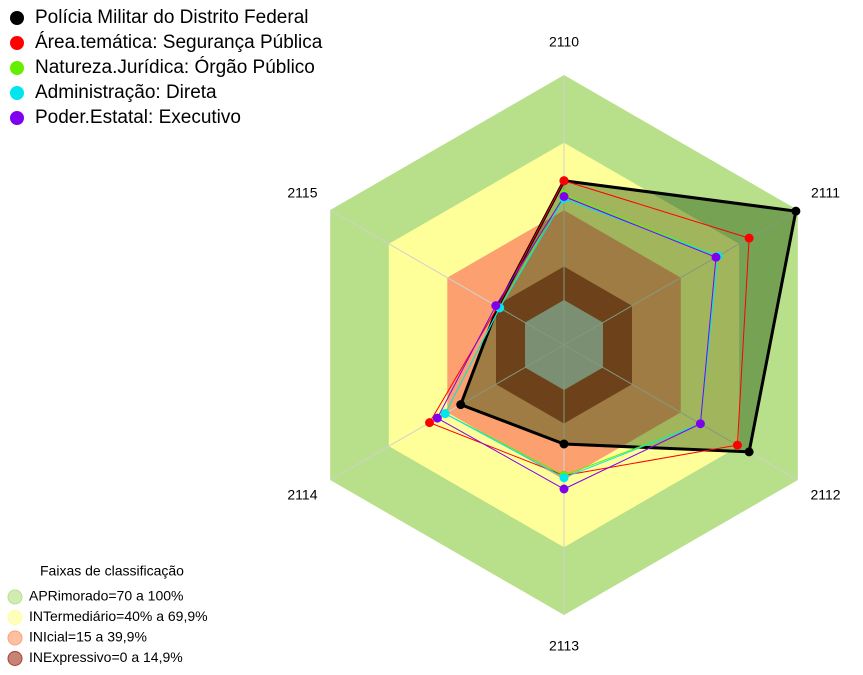  What do you see at coordinates (179, 42) in the screenshot?
I see `legend-label: Área.temática: Segurança Pública` at bounding box center [179, 42].